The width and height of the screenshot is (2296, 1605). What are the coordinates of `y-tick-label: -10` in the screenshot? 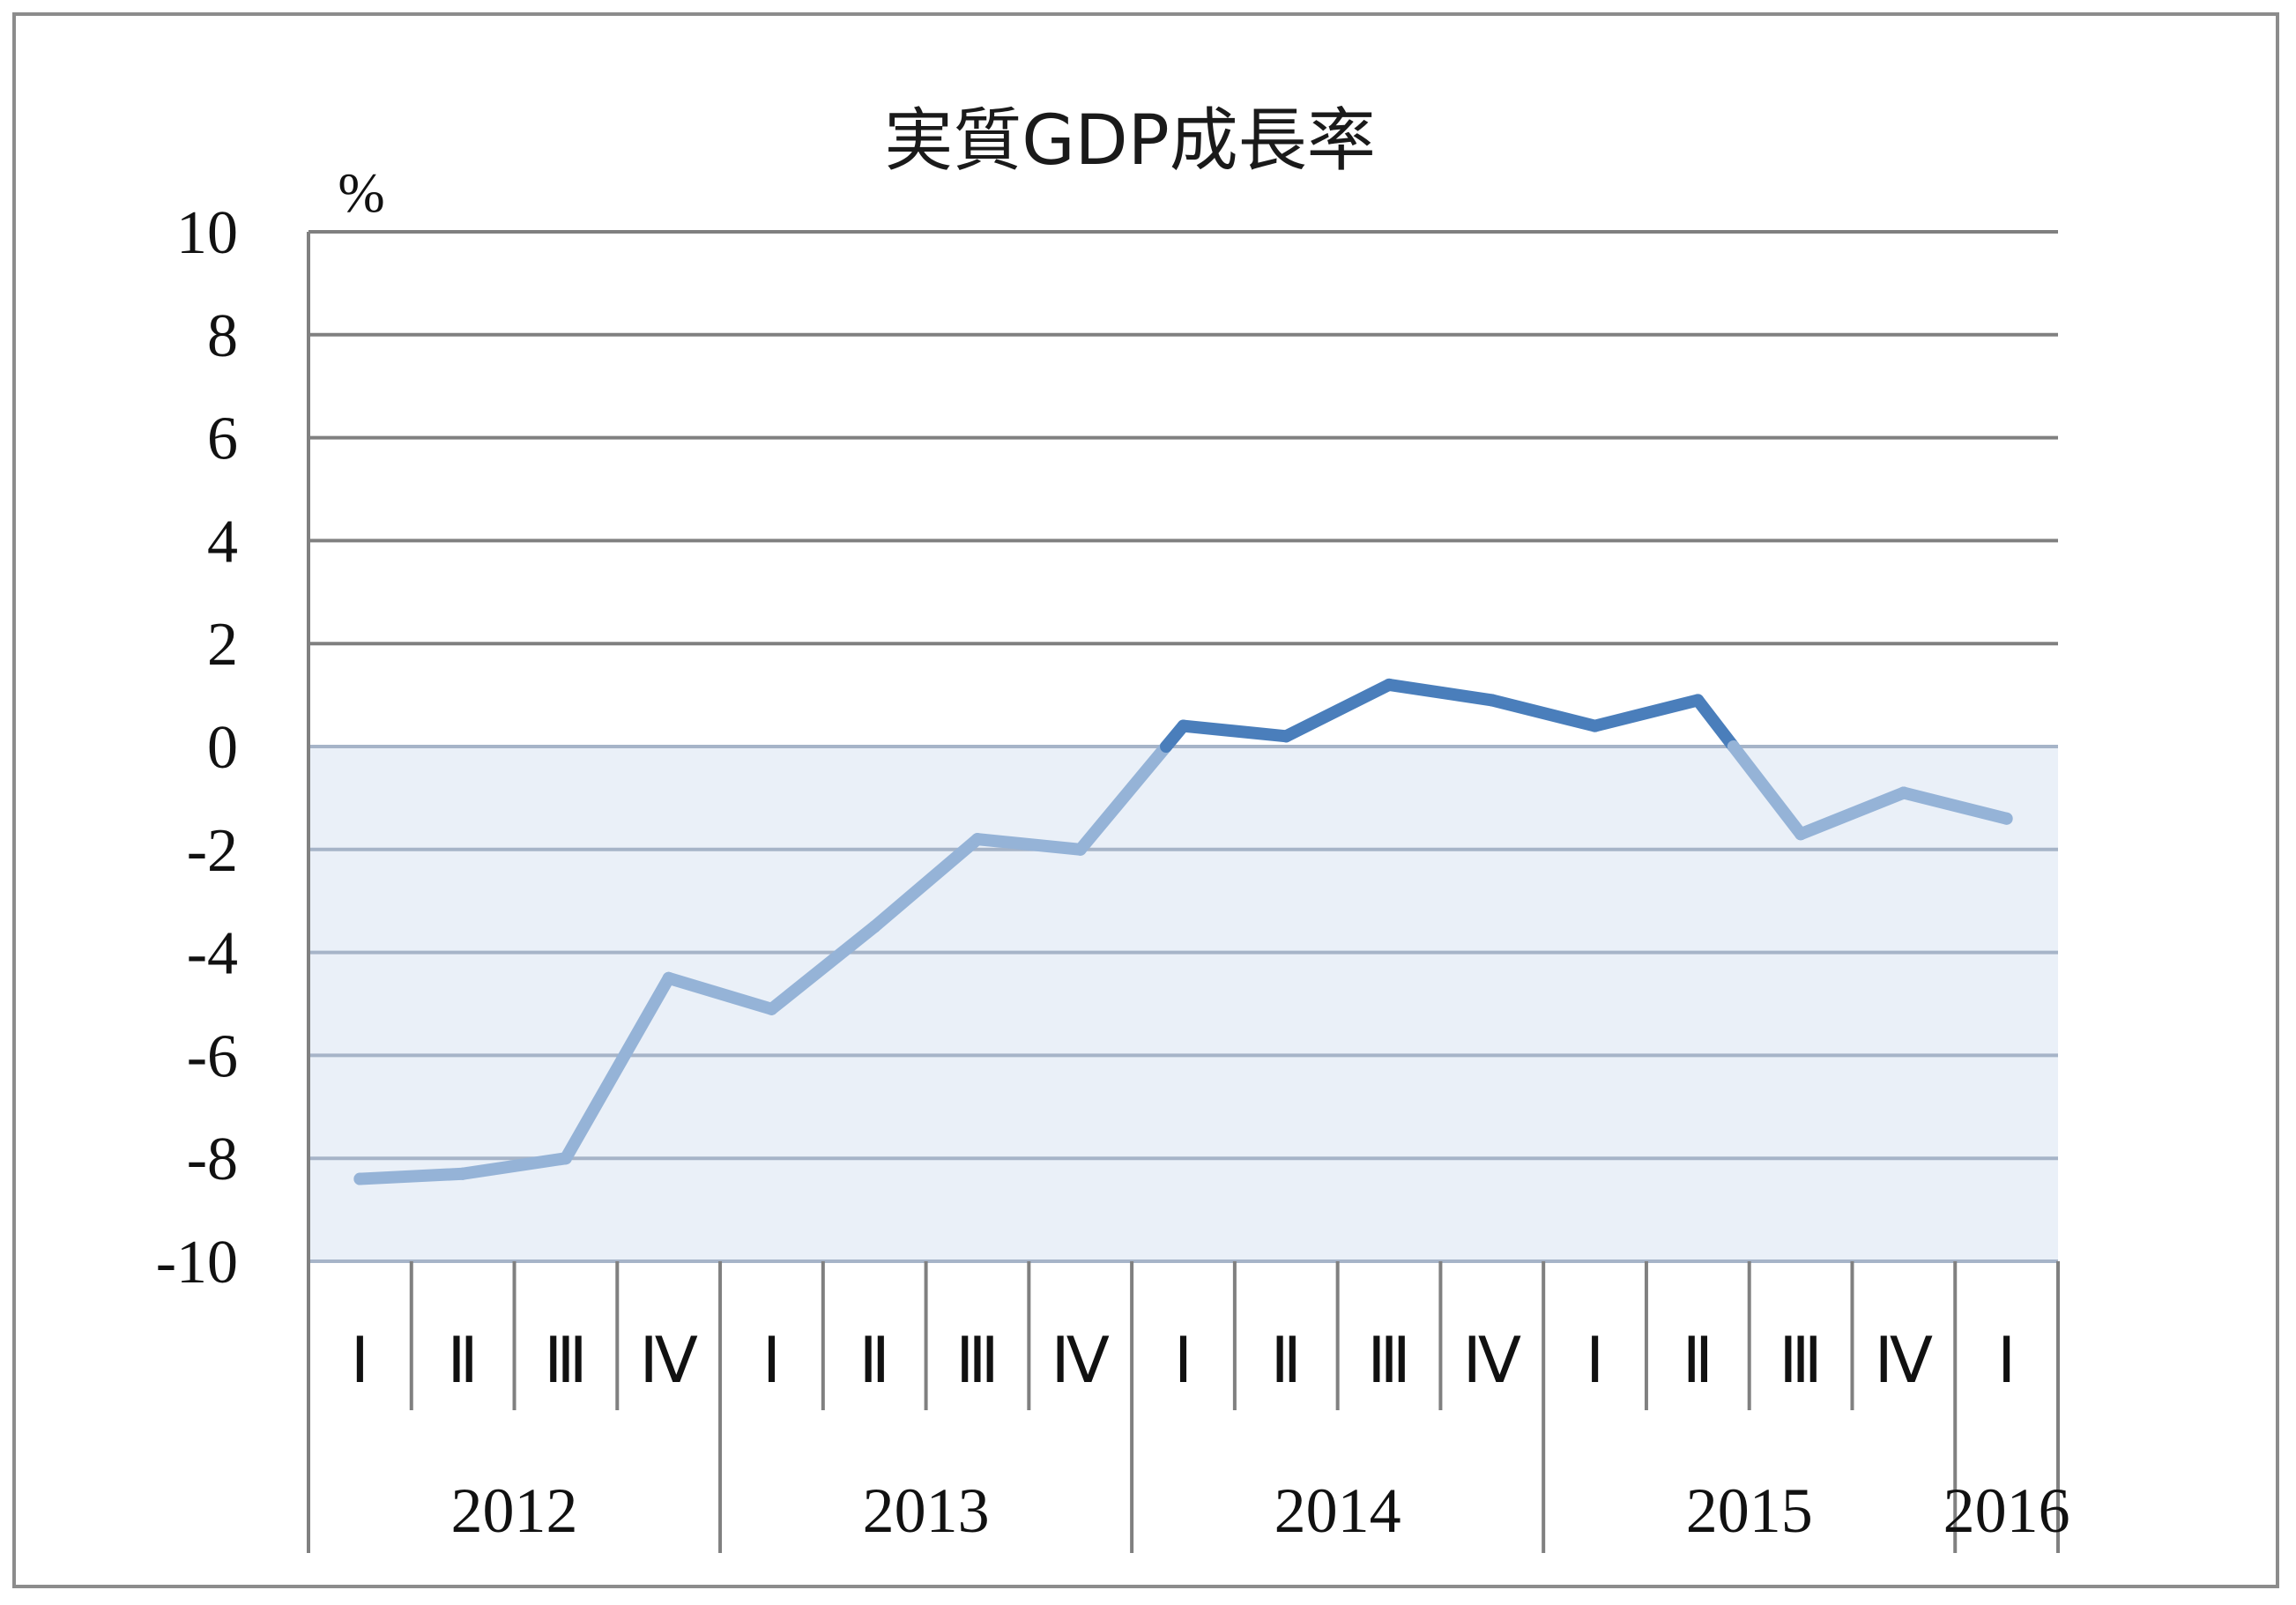 It's located at (197, 1263).